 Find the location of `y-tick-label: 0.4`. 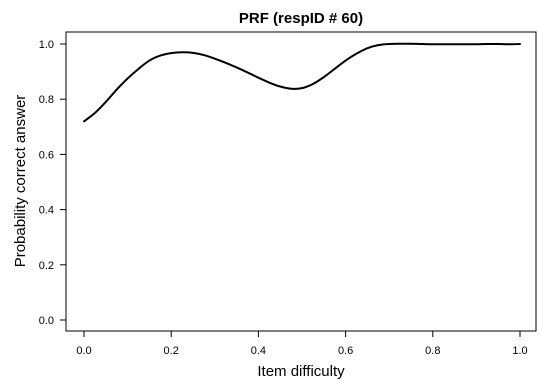

y-tick-label: 0.4 is located at coordinates (46, 211).